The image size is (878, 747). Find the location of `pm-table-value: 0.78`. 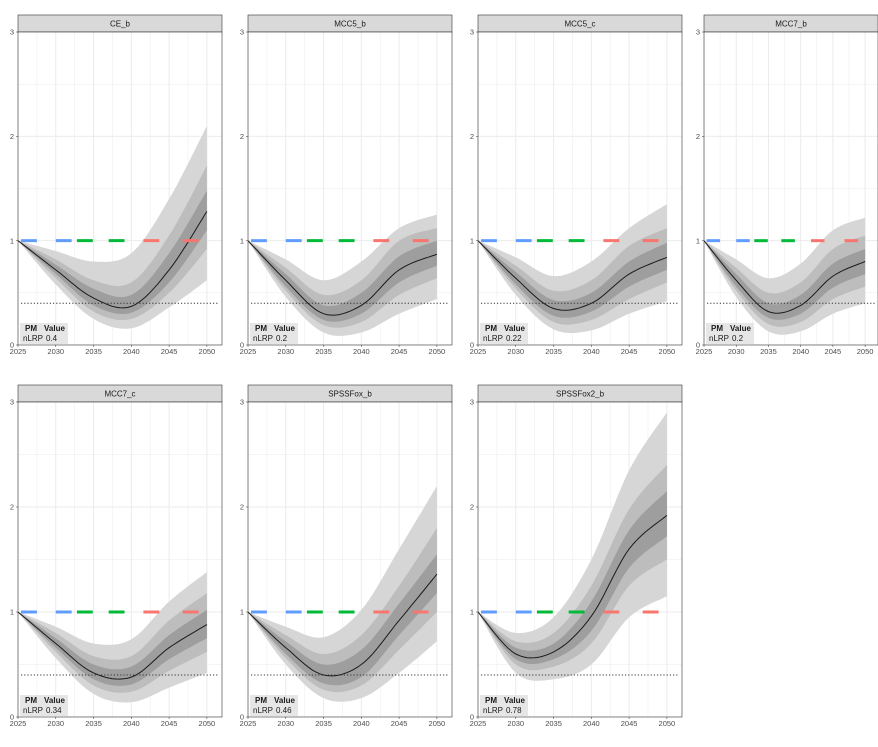

pm-table-value: 0.78 is located at coordinates (514, 710).